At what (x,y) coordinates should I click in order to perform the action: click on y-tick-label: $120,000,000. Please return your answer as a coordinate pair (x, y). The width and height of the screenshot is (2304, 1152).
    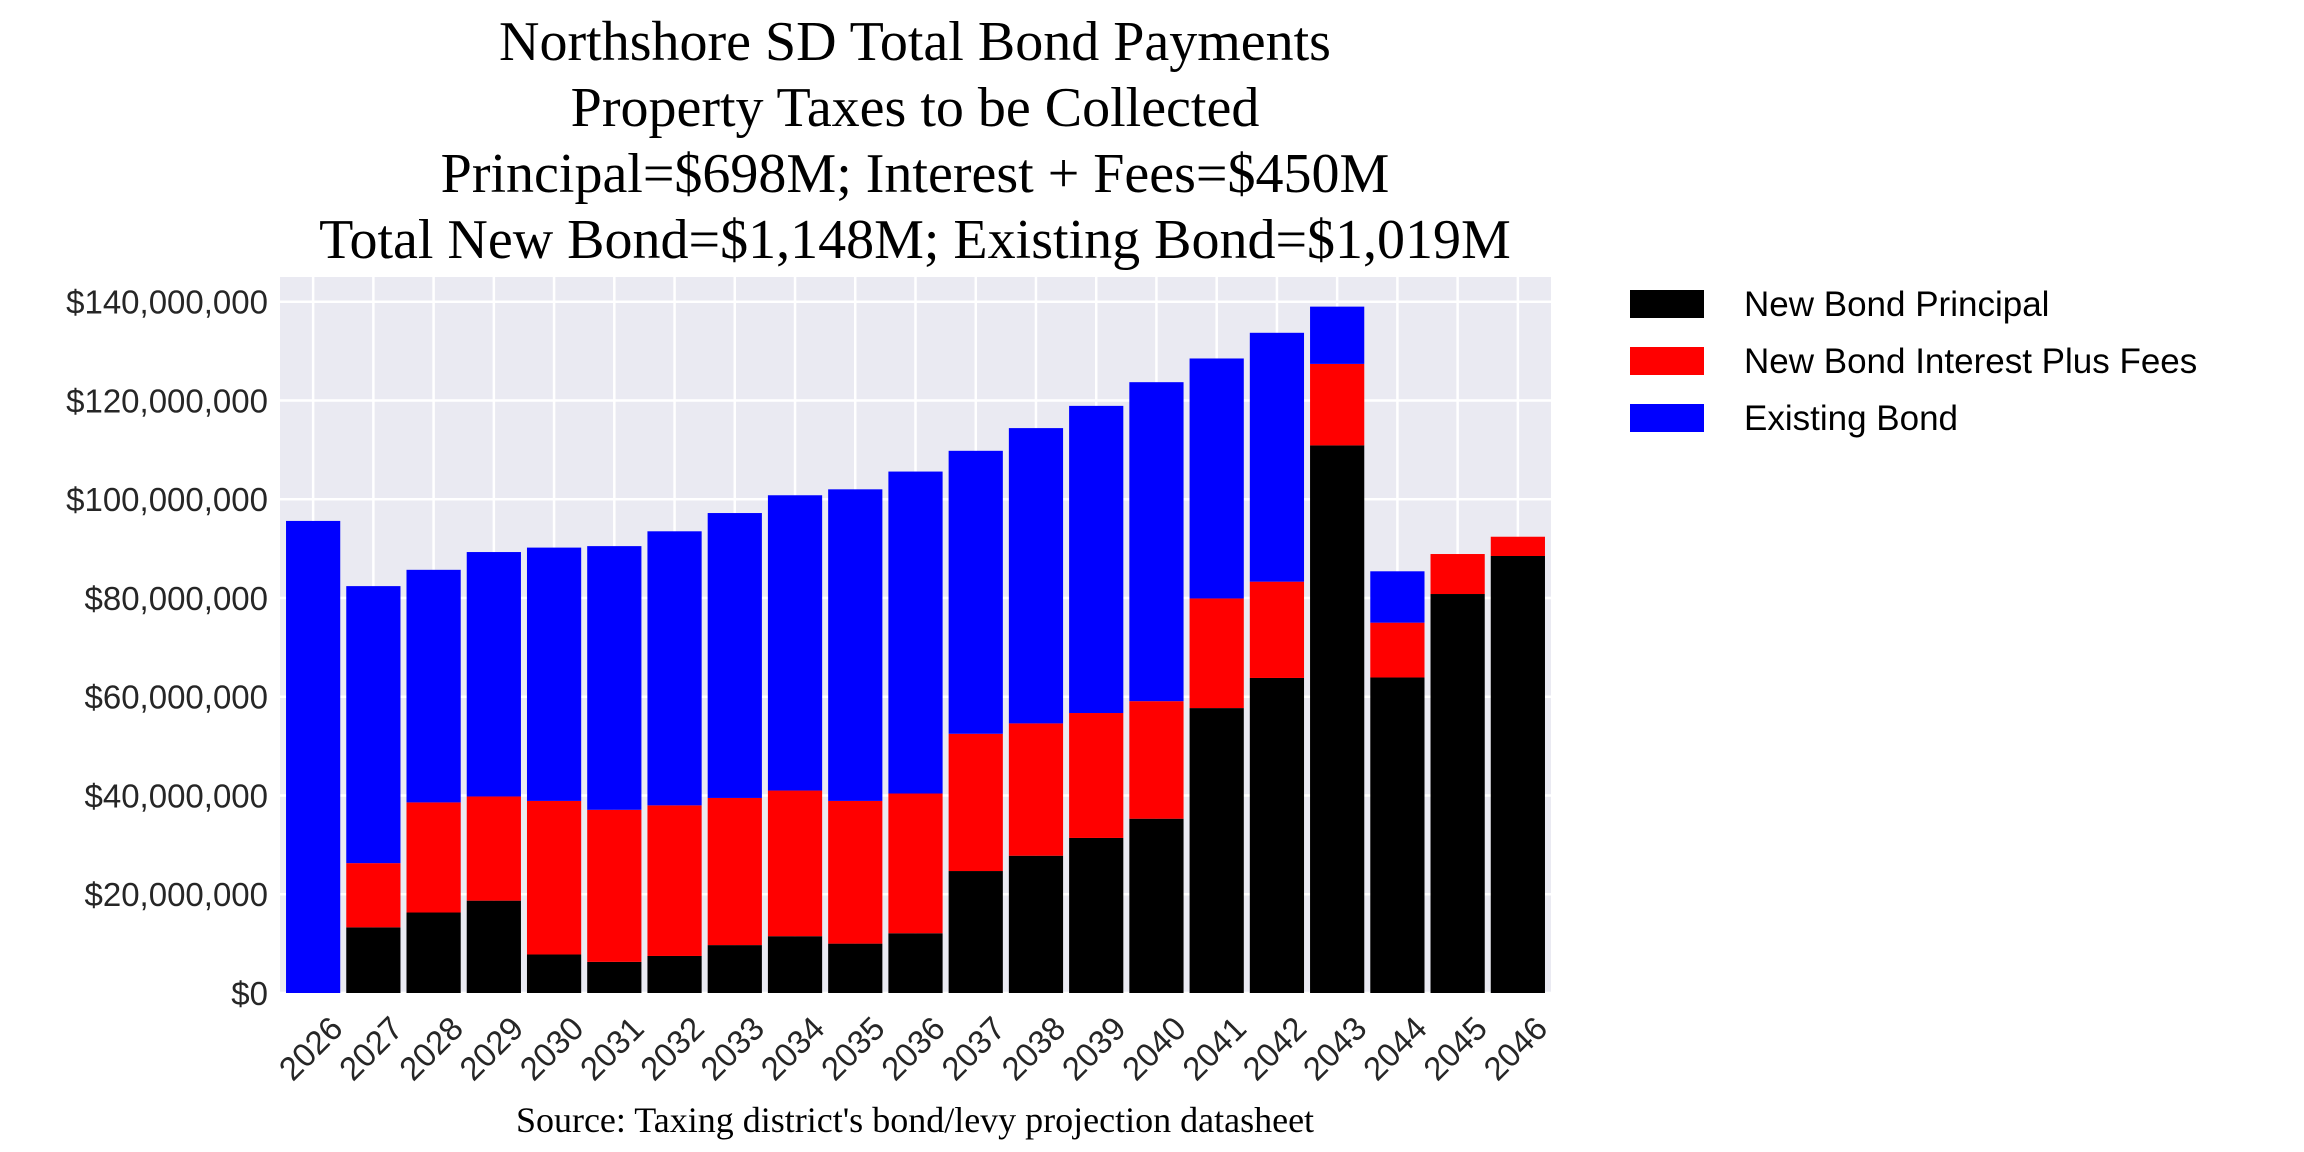
    Looking at the image, I should click on (167, 400).